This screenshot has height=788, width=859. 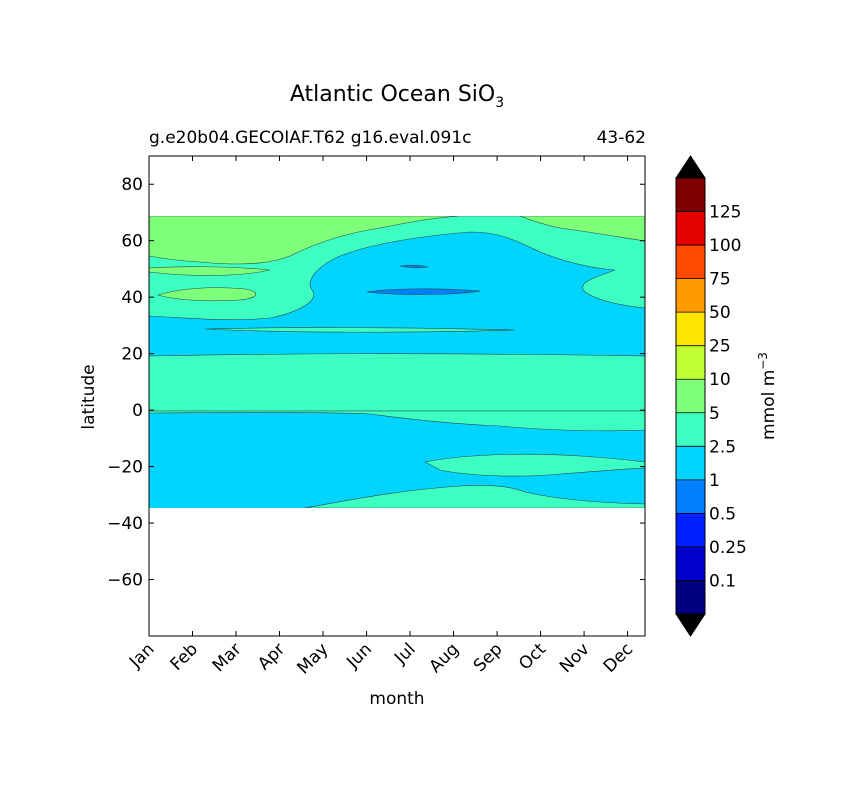 What do you see at coordinates (184, 656) in the screenshot?
I see `x-tick-label: Feb` at bounding box center [184, 656].